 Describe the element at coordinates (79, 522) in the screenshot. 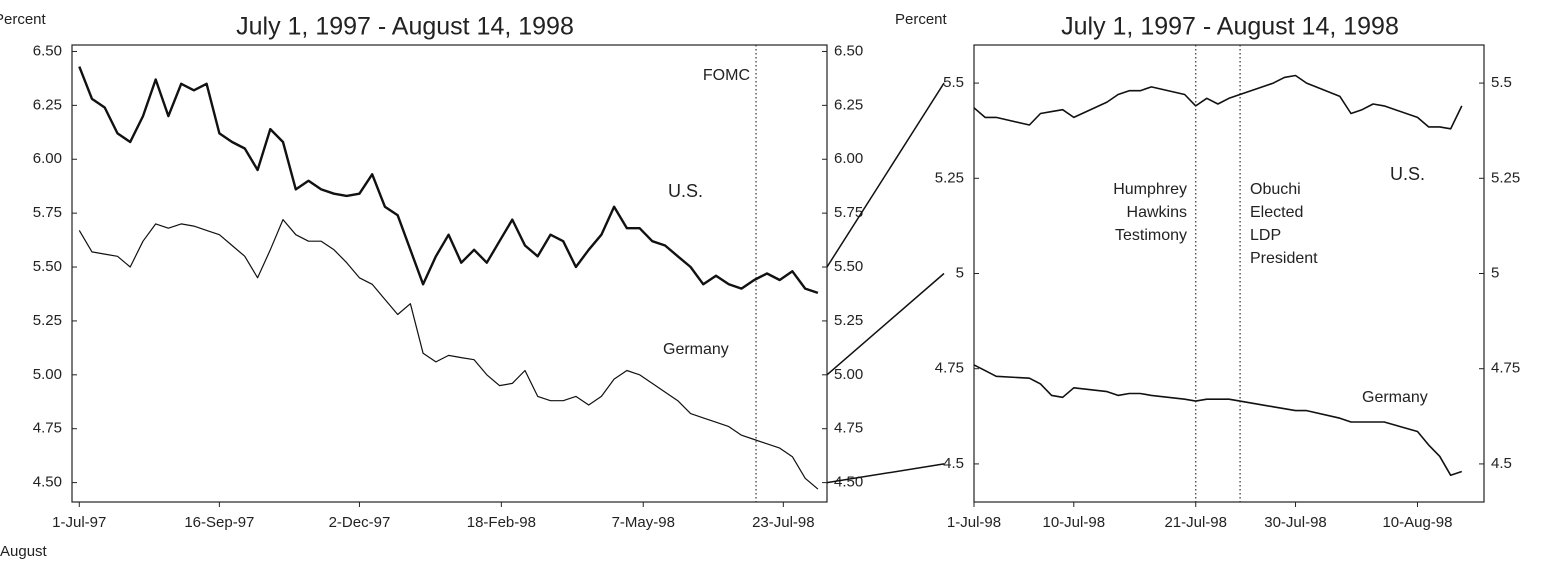

I see `x-tick-label: 1-Jul-97` at that location.